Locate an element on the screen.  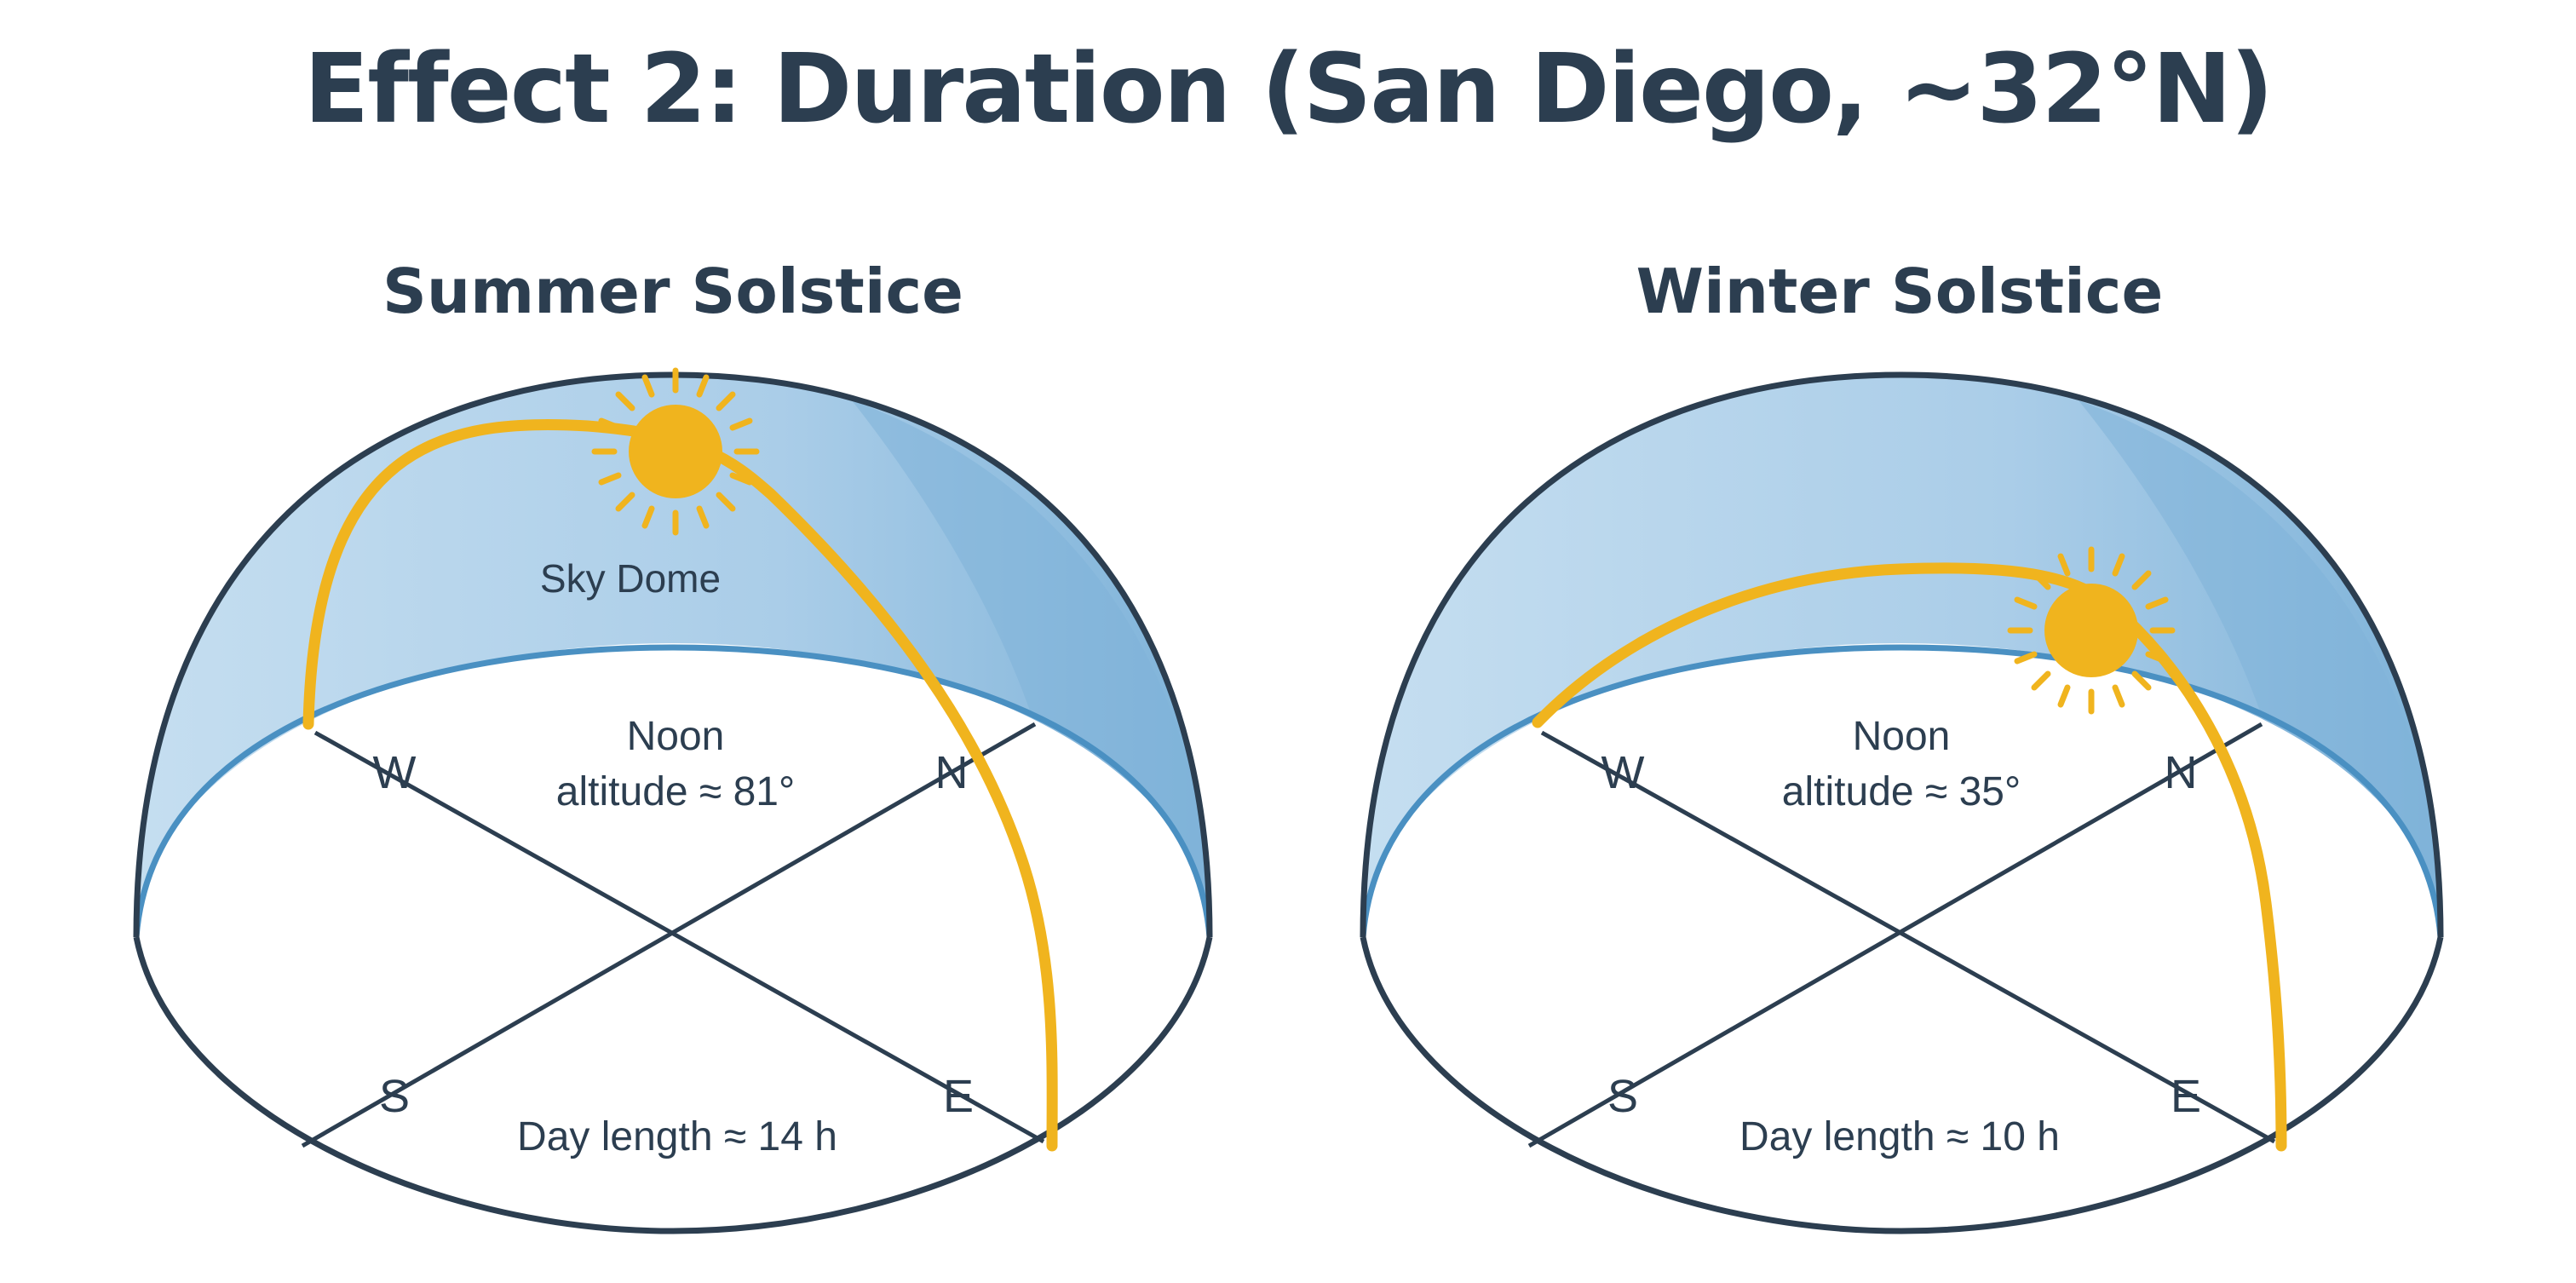
summer-ground-outline is located at coordinates (673, 1085).